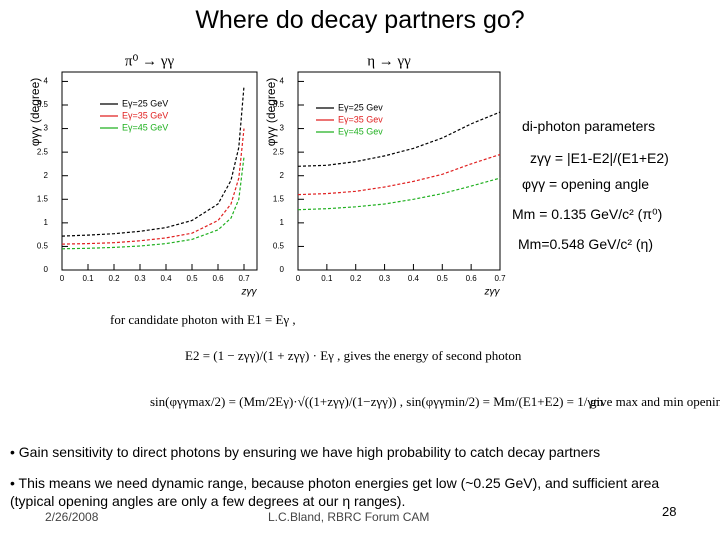 The height and width of the screenshot is (540, 720). Describe the element at coordinates (72, 517) in the screenshot. I see `footer-date: 2/26/2008` at that location.